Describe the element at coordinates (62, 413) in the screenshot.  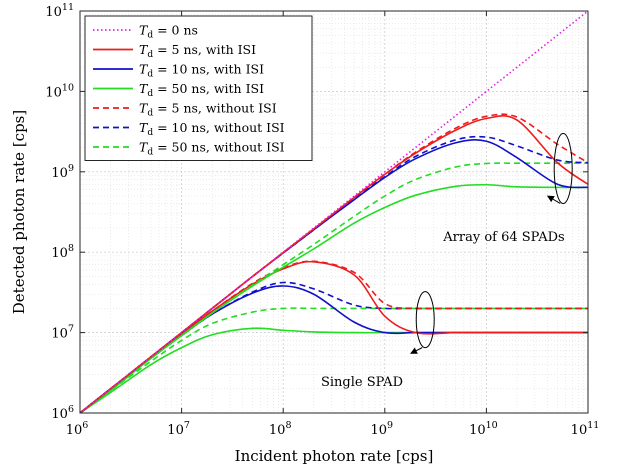
I see `y-tick-label: 10⁶` at that location.